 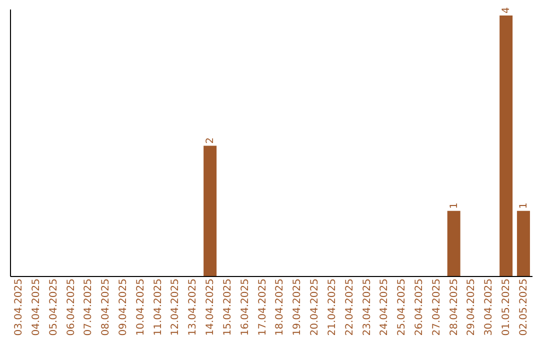 I want to click on x-tick-label: 14.04.2025, so click(x=210, y=307).